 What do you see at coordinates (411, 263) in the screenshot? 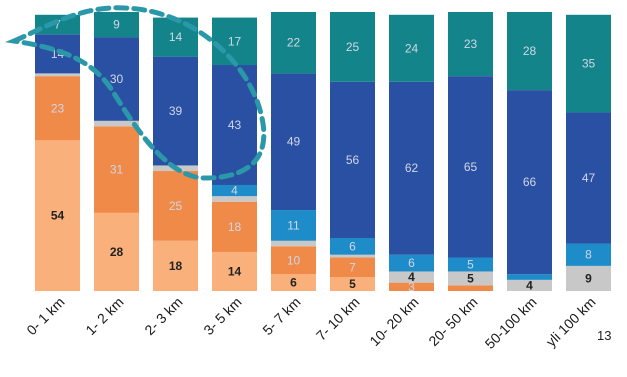
I see `data-label-s4-6: 6` at bounding box center [411, 263].